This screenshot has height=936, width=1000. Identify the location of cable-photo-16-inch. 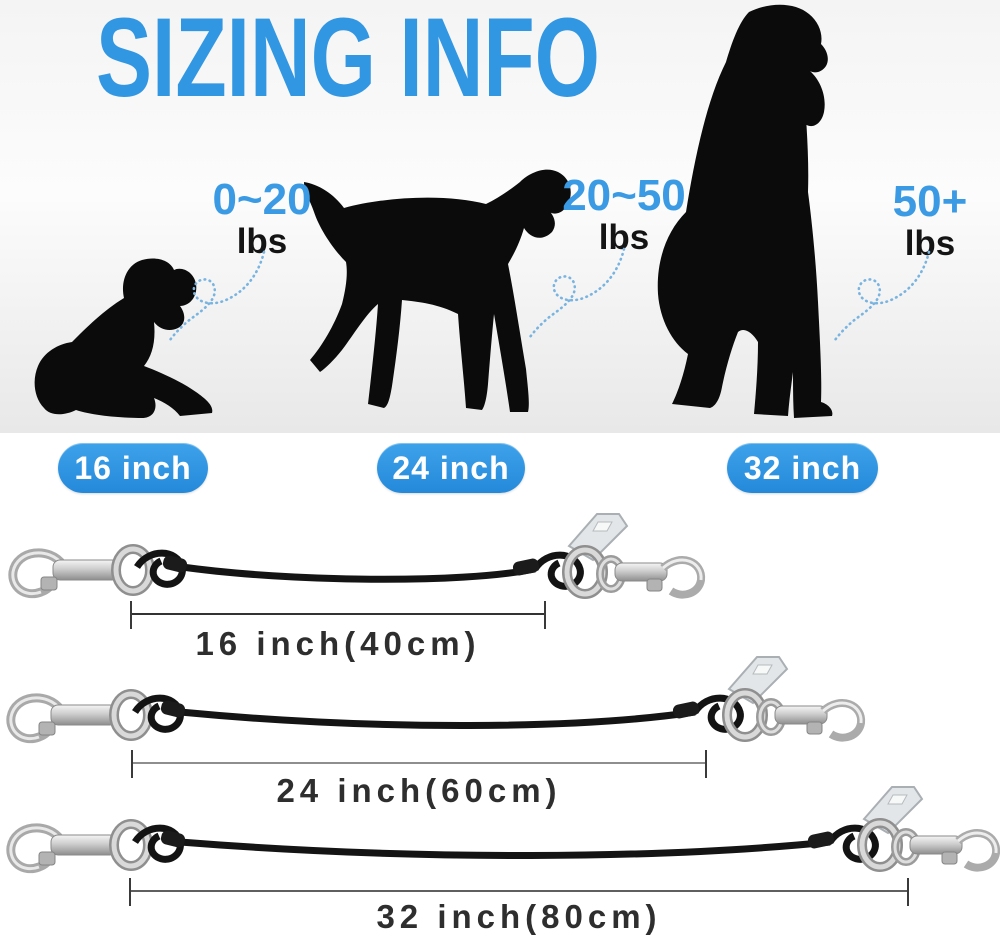
(500, 570).